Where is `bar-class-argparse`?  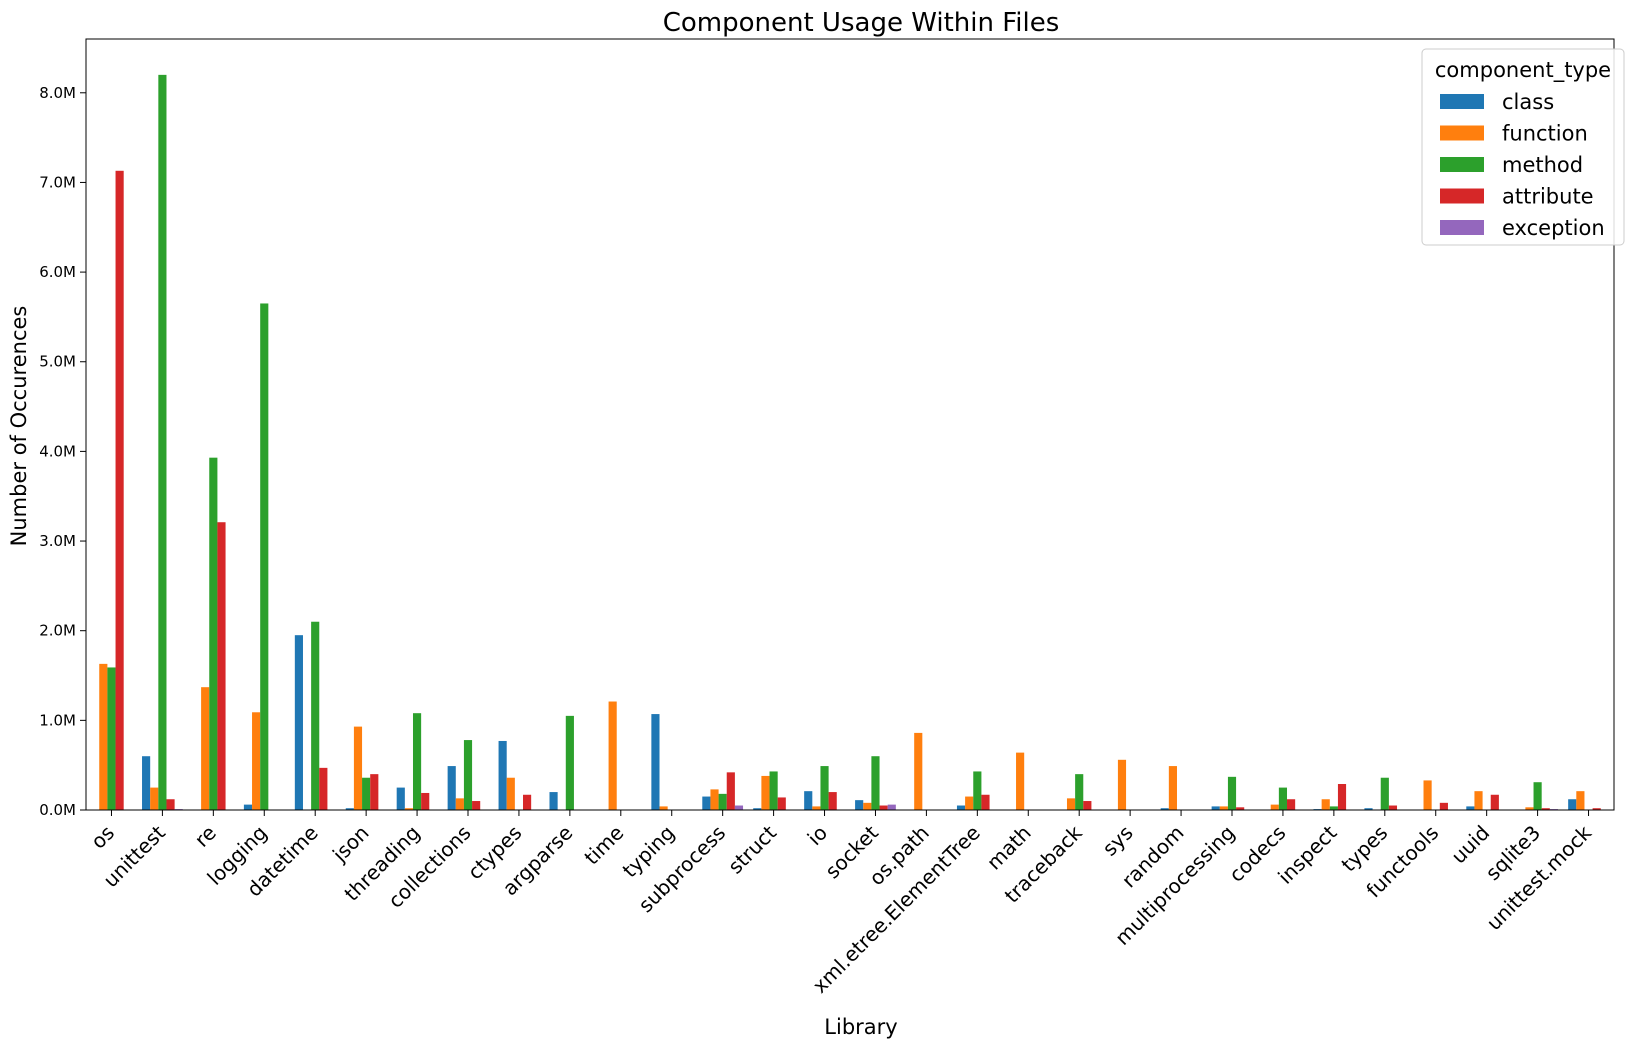
bar-class-argparse is located at coordinates (553, 801).